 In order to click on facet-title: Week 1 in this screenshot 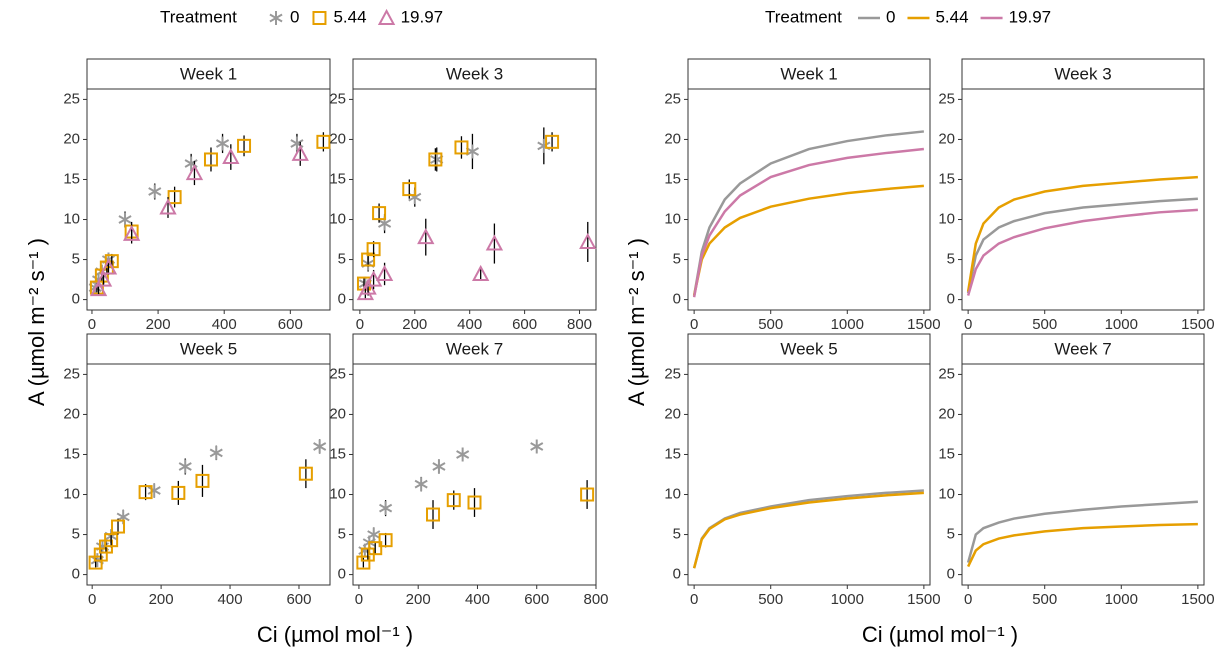, I will do `click(208, 73)`.